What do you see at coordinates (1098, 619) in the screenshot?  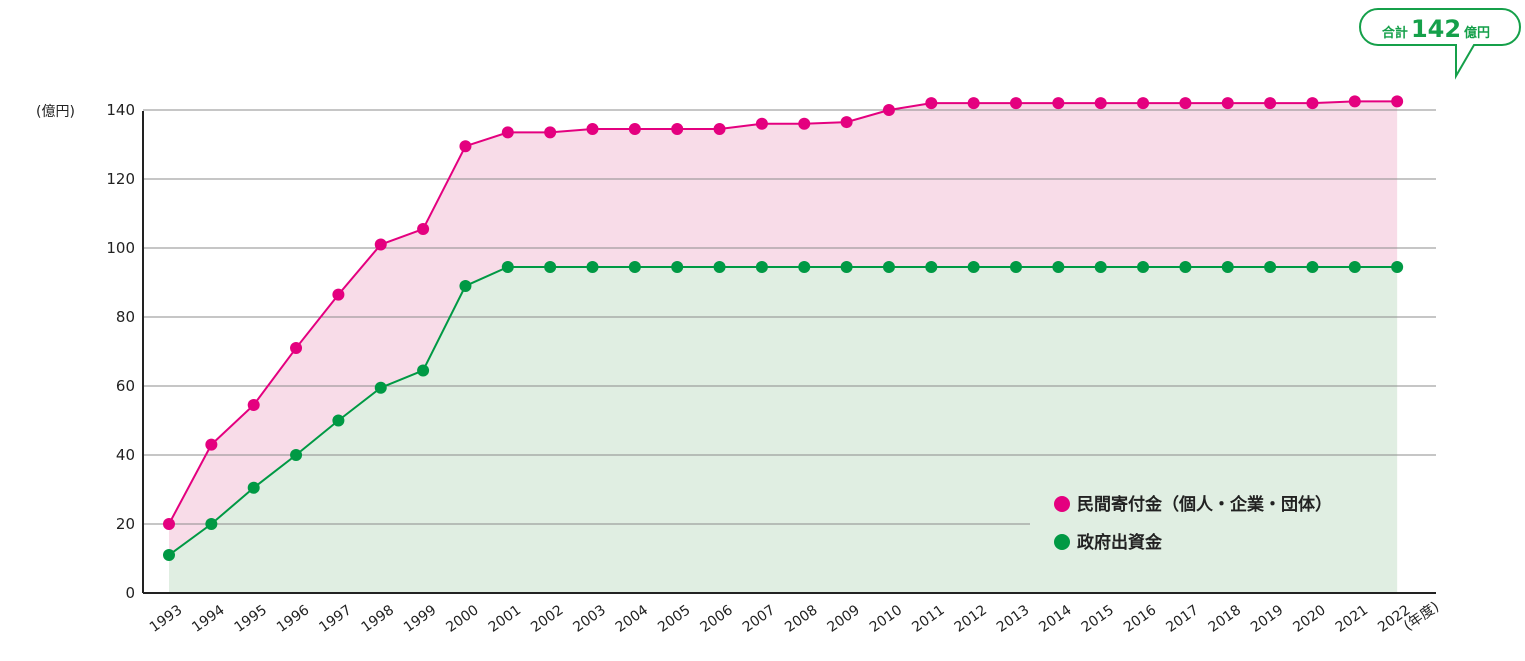 I see `x-tick-label: 2015` at bounding box center [1098, 619].